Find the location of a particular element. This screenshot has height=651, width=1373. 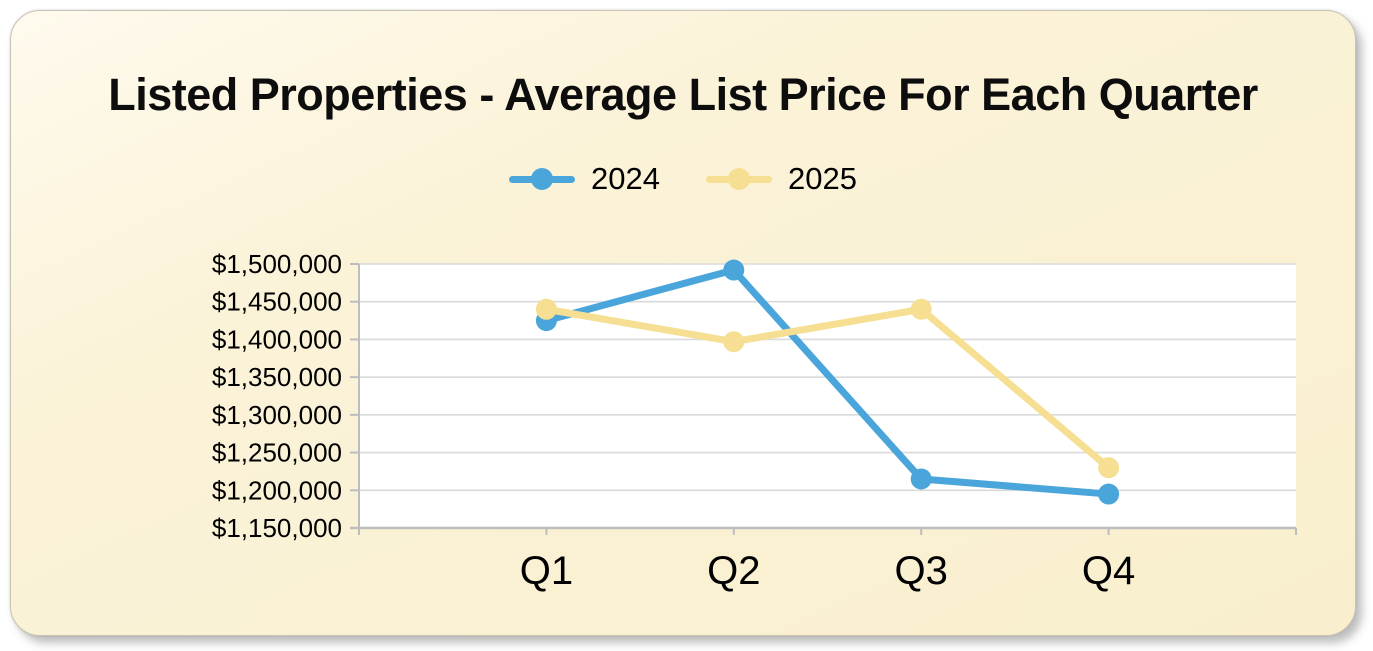

y-axis-label: $1,350,000 is located at coordinates (277, 377).